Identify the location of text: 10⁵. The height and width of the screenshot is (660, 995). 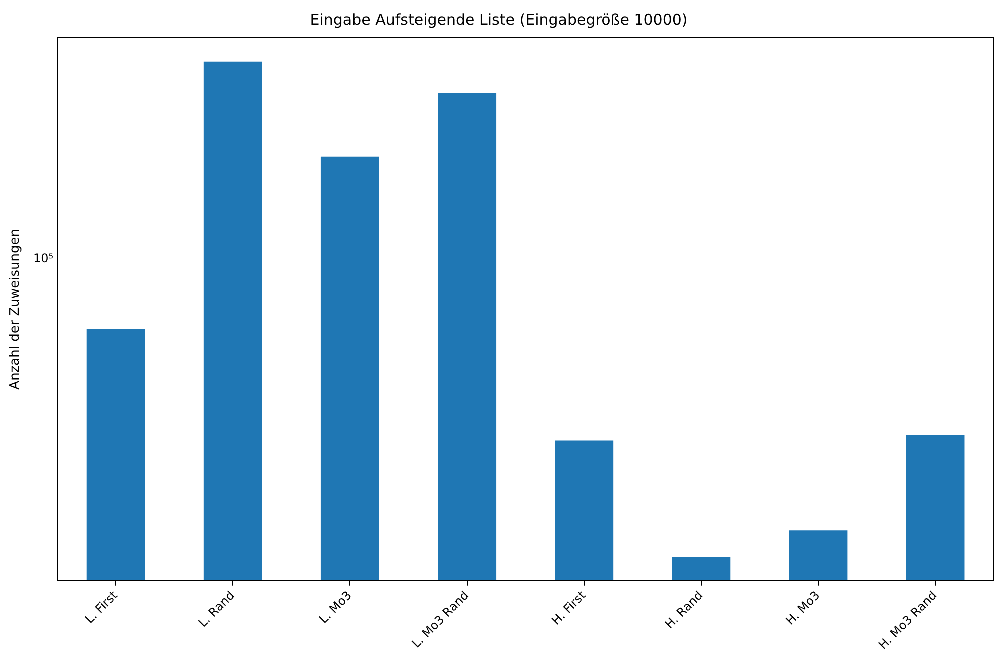
(44, 259).